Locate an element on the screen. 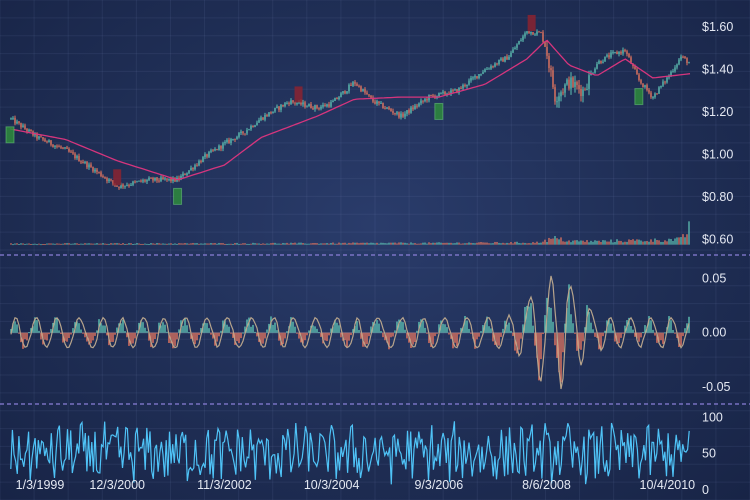  x-tick-label: 11/3/2002 is located at coordinates (224, 485).